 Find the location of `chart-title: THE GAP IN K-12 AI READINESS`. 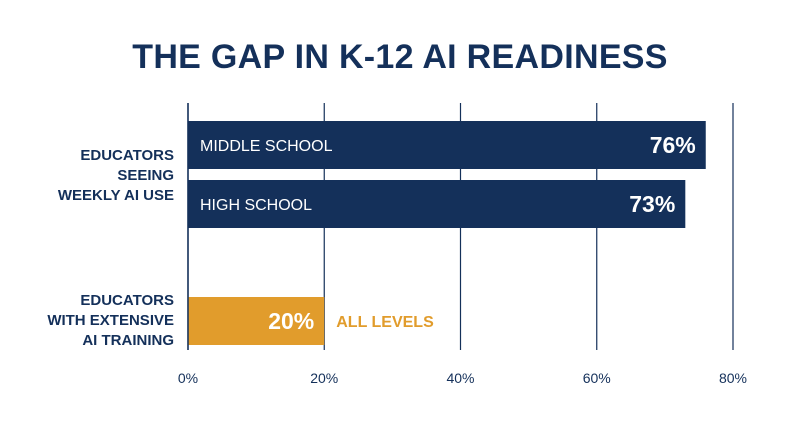

chart-title: THE GAP IN K-12 AI READINESS is located at coordinates (400, 57).